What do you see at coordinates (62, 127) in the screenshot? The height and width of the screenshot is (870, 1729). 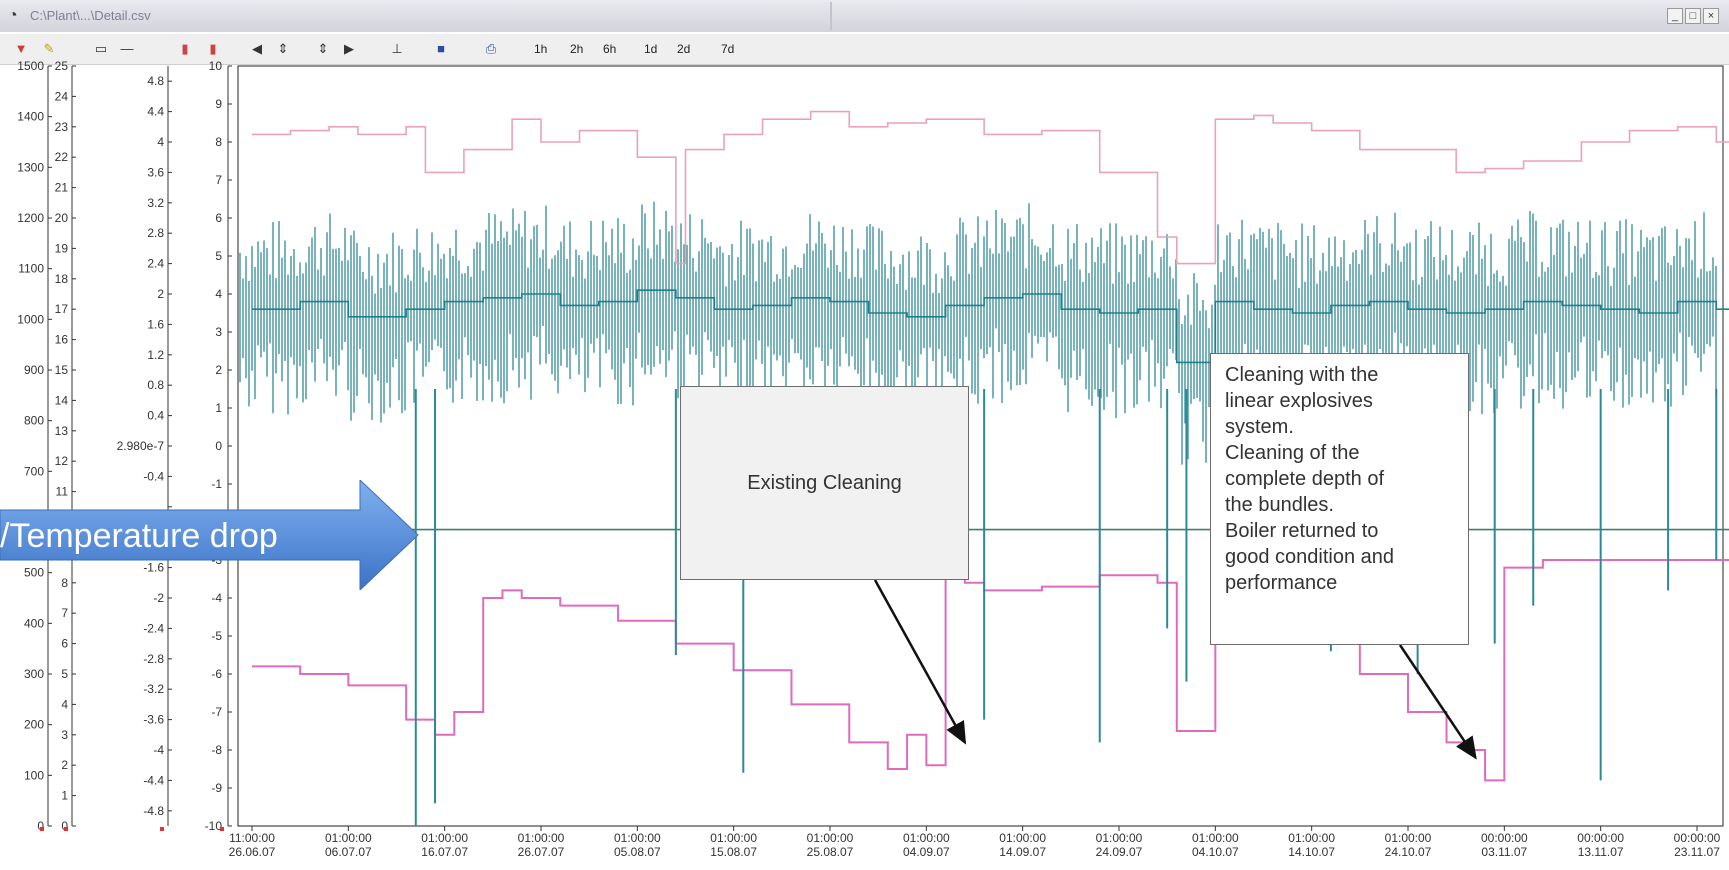 I see `y2-tick-label: 23` at bounding box center [62, 127].